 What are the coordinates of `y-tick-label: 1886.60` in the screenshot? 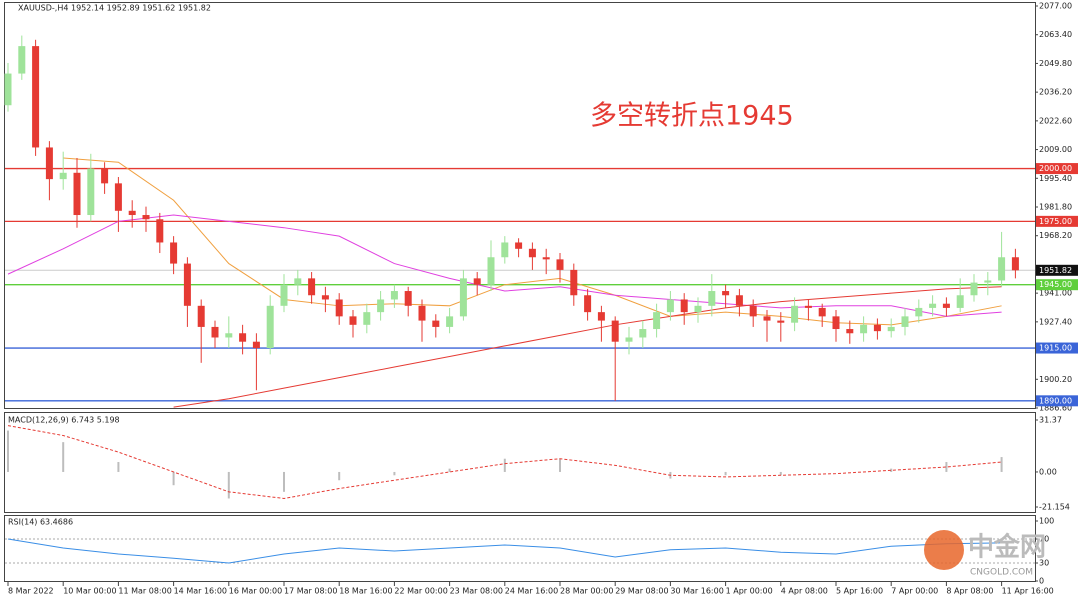 It's located at (1055, 408).